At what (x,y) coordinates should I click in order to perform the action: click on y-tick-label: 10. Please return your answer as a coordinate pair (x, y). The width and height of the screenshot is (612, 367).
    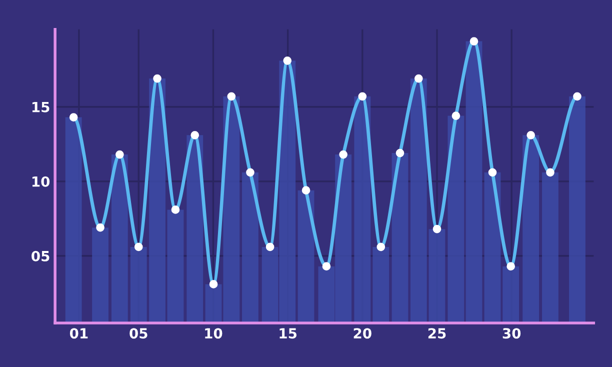
    Looking at the image, I should click on (41, 181).